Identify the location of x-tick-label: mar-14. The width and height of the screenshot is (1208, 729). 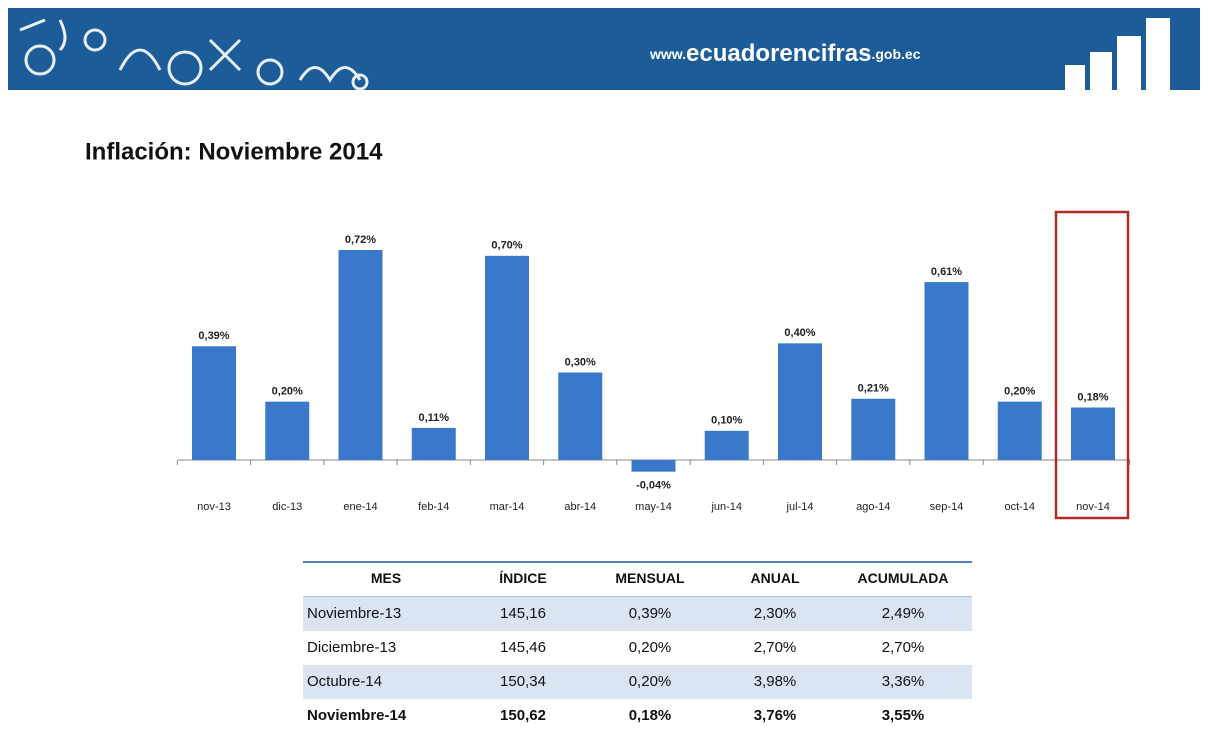
(507, 507).